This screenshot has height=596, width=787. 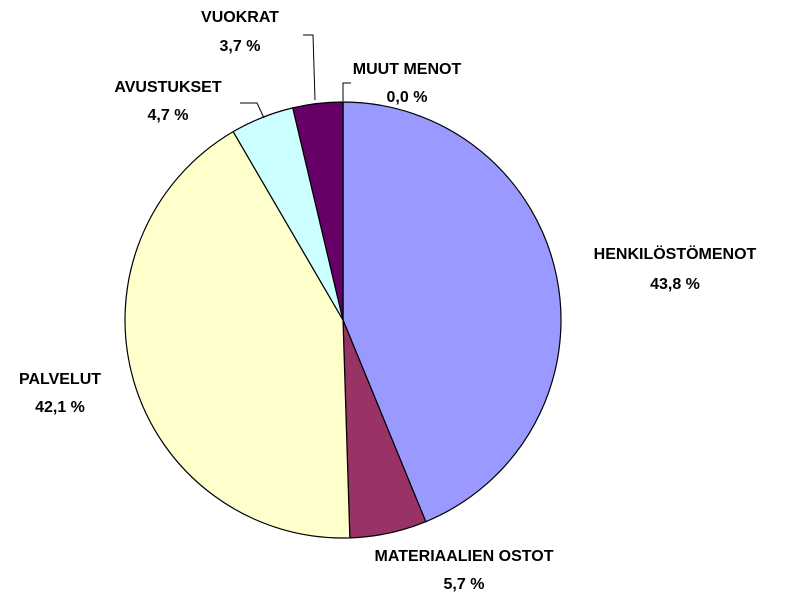 I want to click on slice-label: AVUSTUKSET, so click(x=167, y=87).